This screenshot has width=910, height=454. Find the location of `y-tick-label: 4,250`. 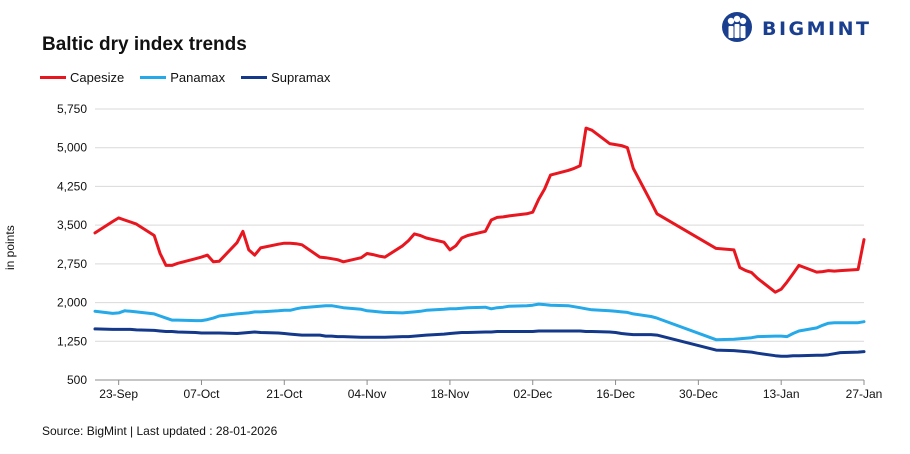

y-tick-label: 4,250 is located at coordinates (72, 186).